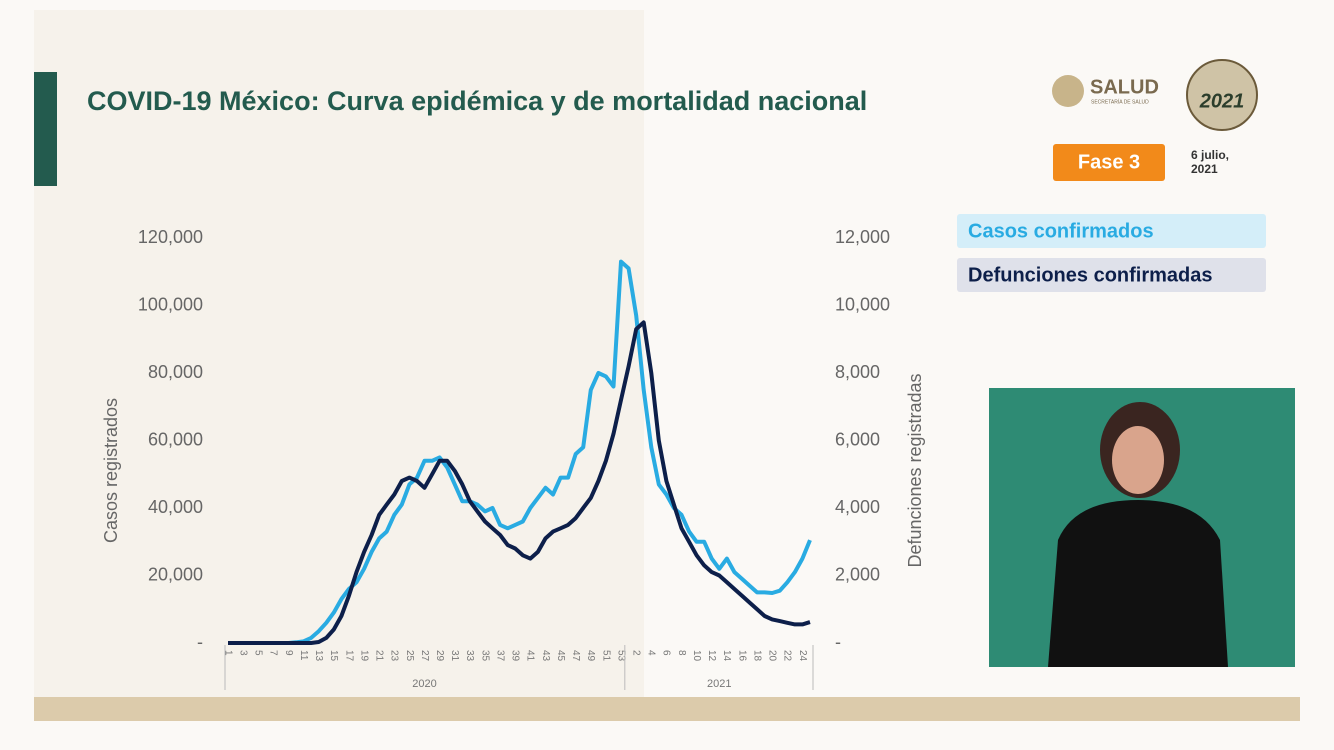  What do you see at coordinates (45, 129) in the screenshot?
I see `accent-bar` at bounding box center [45, 129].